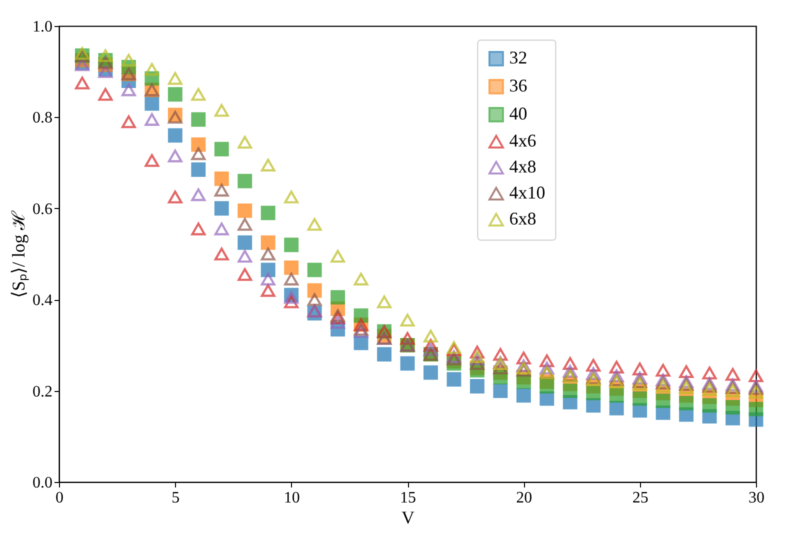 The height and width of the screenshot is (551, 809). I want to click on x-tick-label: 25, so click(640, 498).